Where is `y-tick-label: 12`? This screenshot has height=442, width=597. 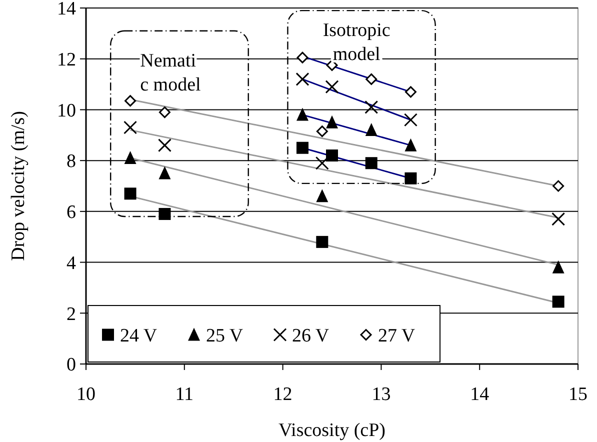
y-tick-label: 12 is located at coordinates (66, 60).